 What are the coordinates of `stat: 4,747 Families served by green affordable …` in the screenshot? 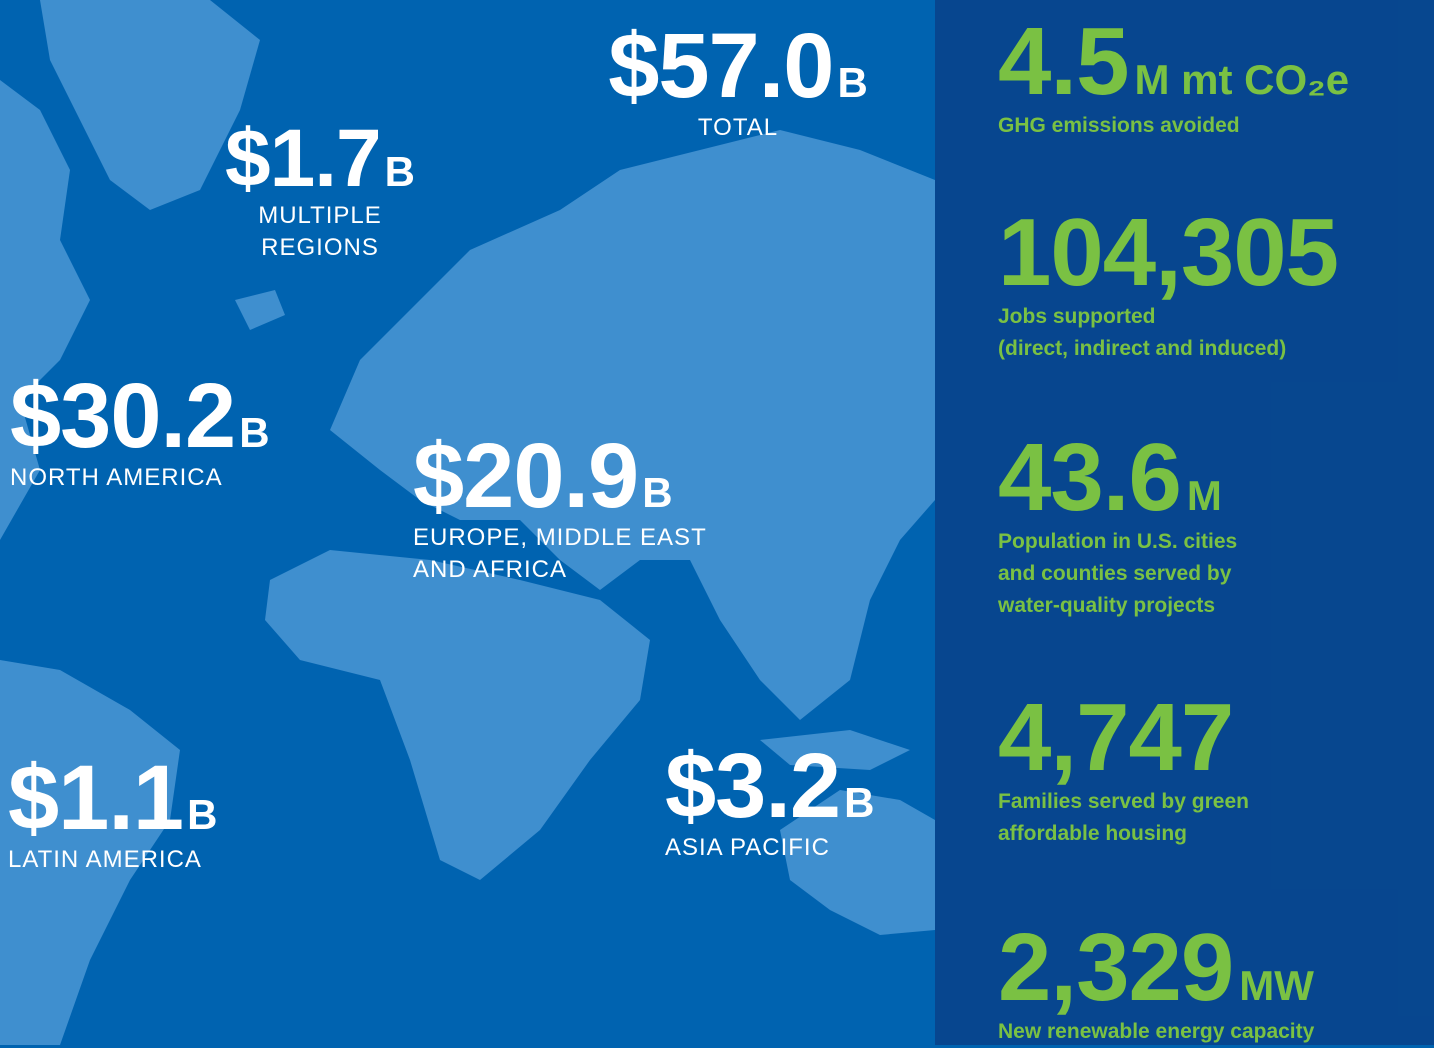 It's located at (1123, 770).